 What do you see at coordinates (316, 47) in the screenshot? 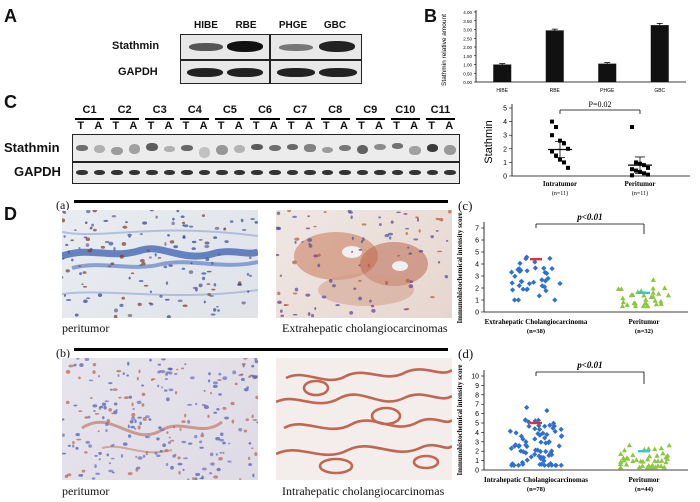
I see `blot-strip-stathmin-right` at bounding box center [316, 47].